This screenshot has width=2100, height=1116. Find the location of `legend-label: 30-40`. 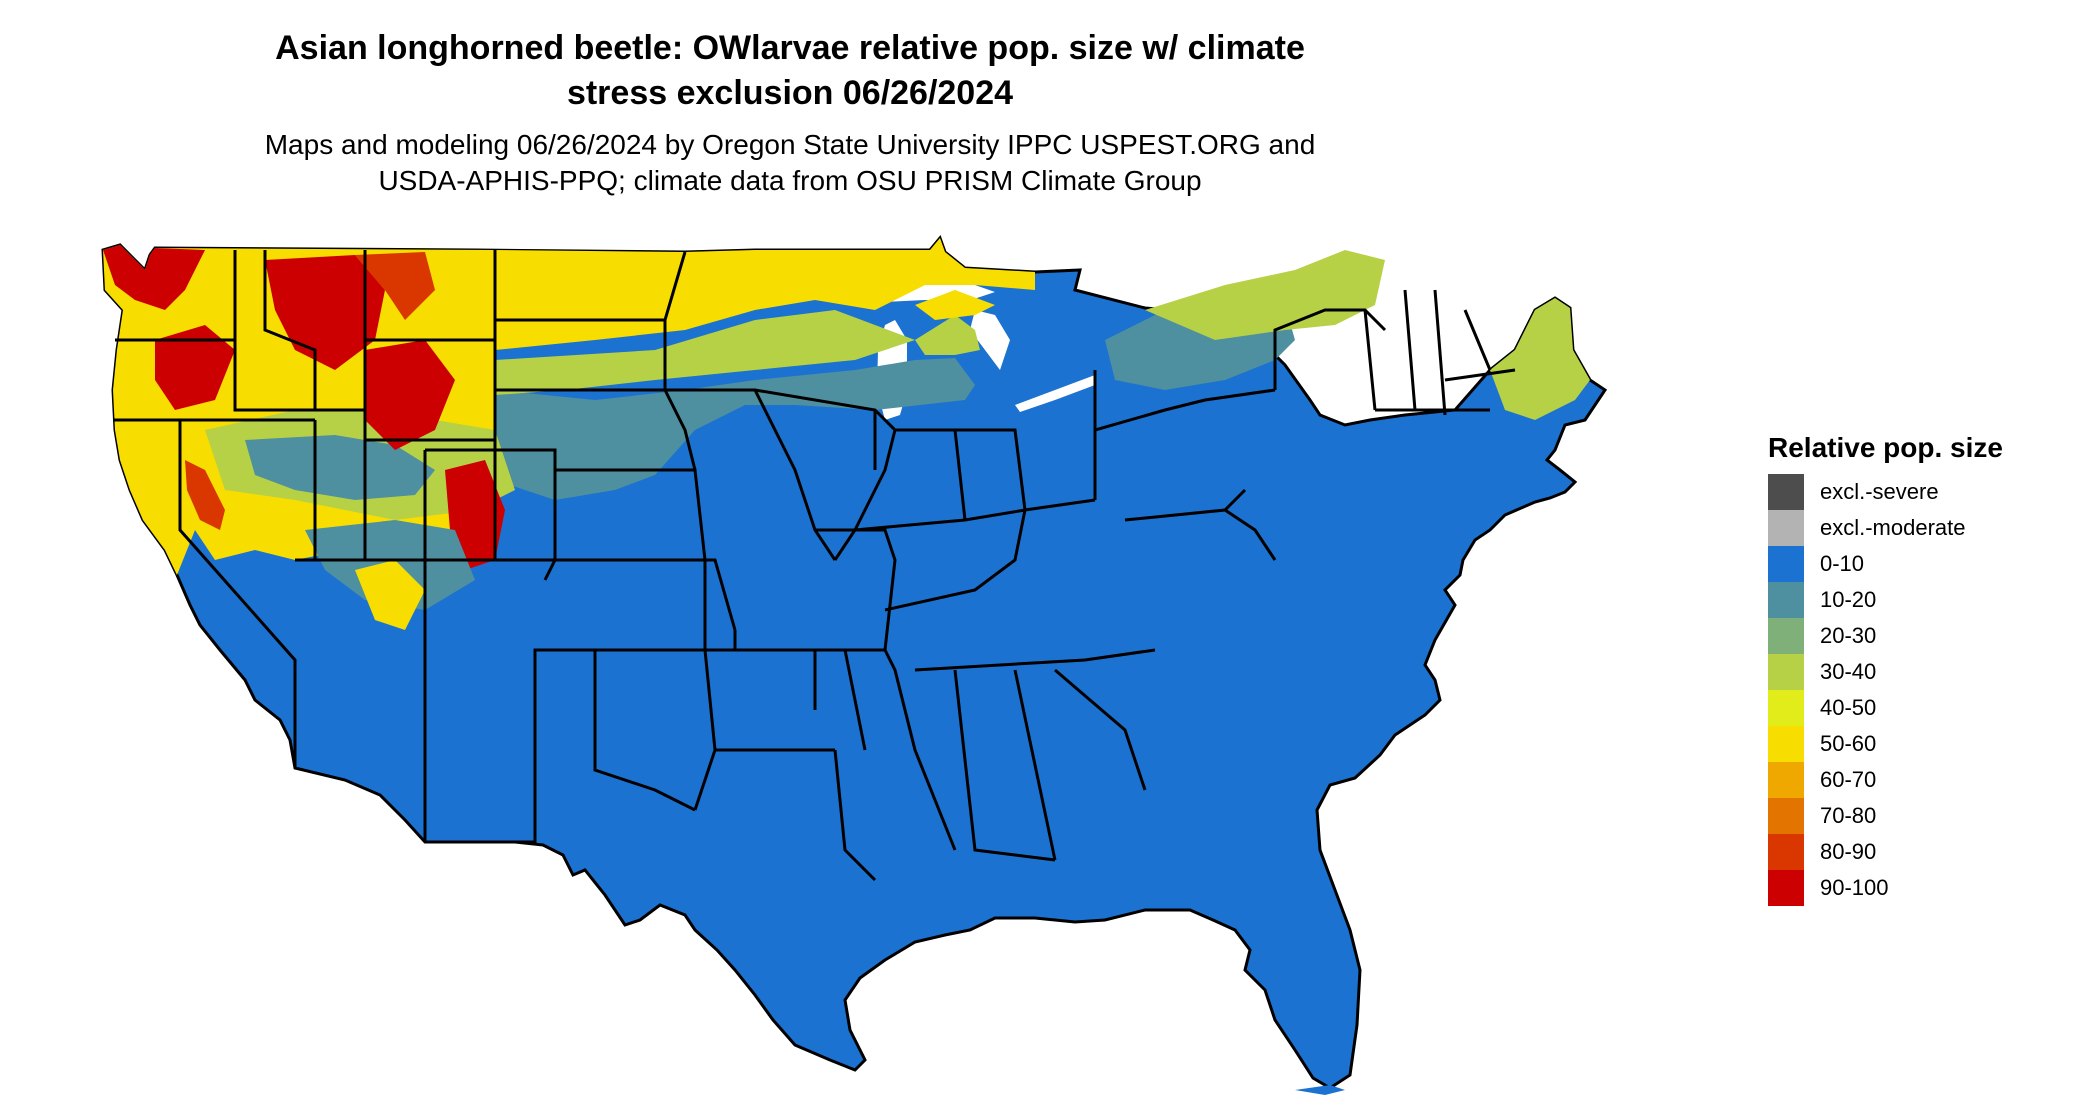

legend-label: 30-40 is located at coordinates (1848, 671).